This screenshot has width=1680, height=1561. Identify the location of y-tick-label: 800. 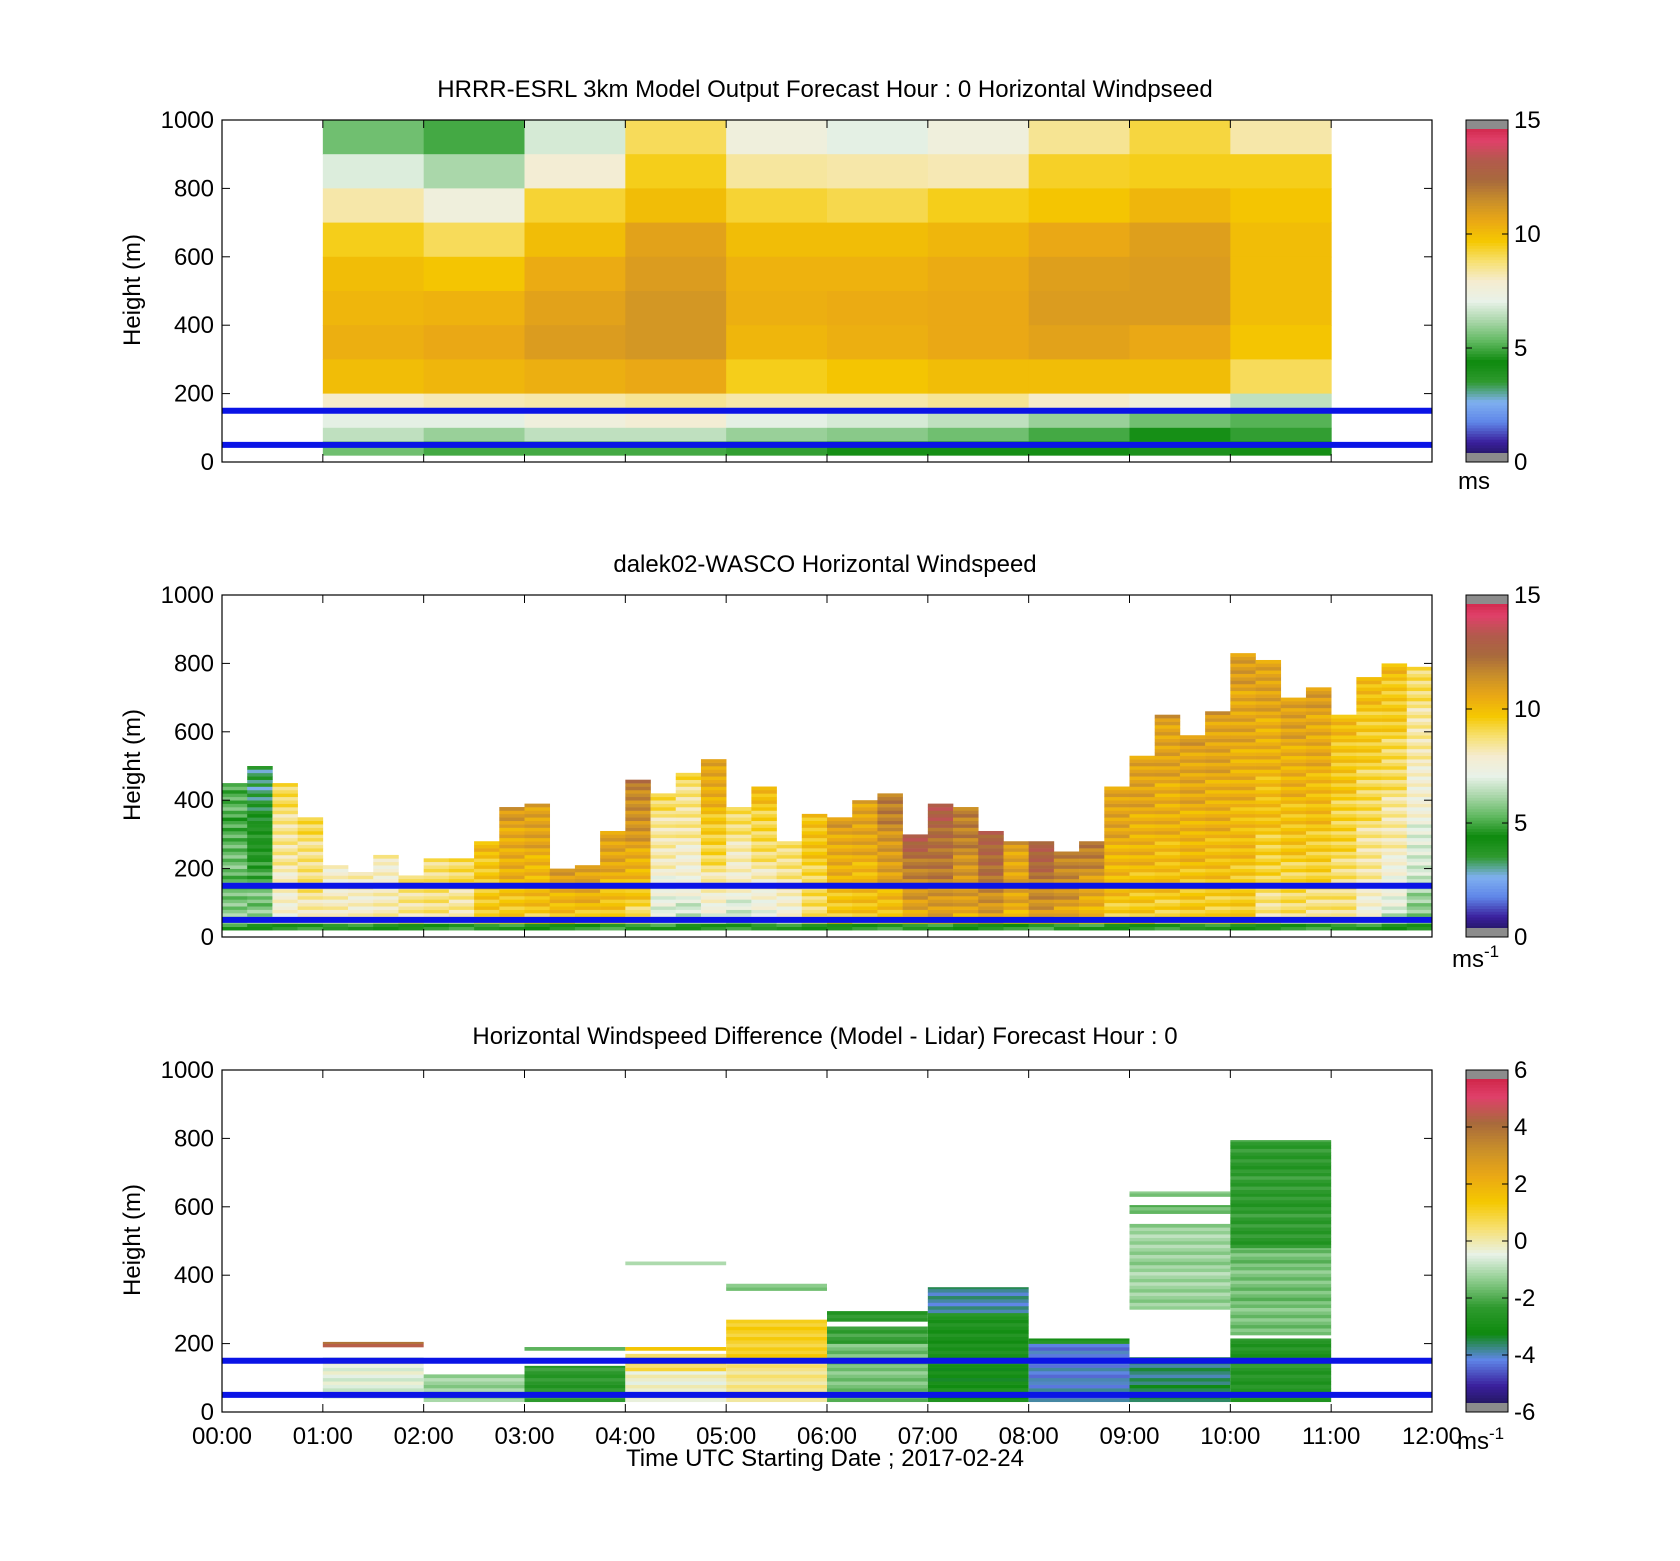
(194, 188).